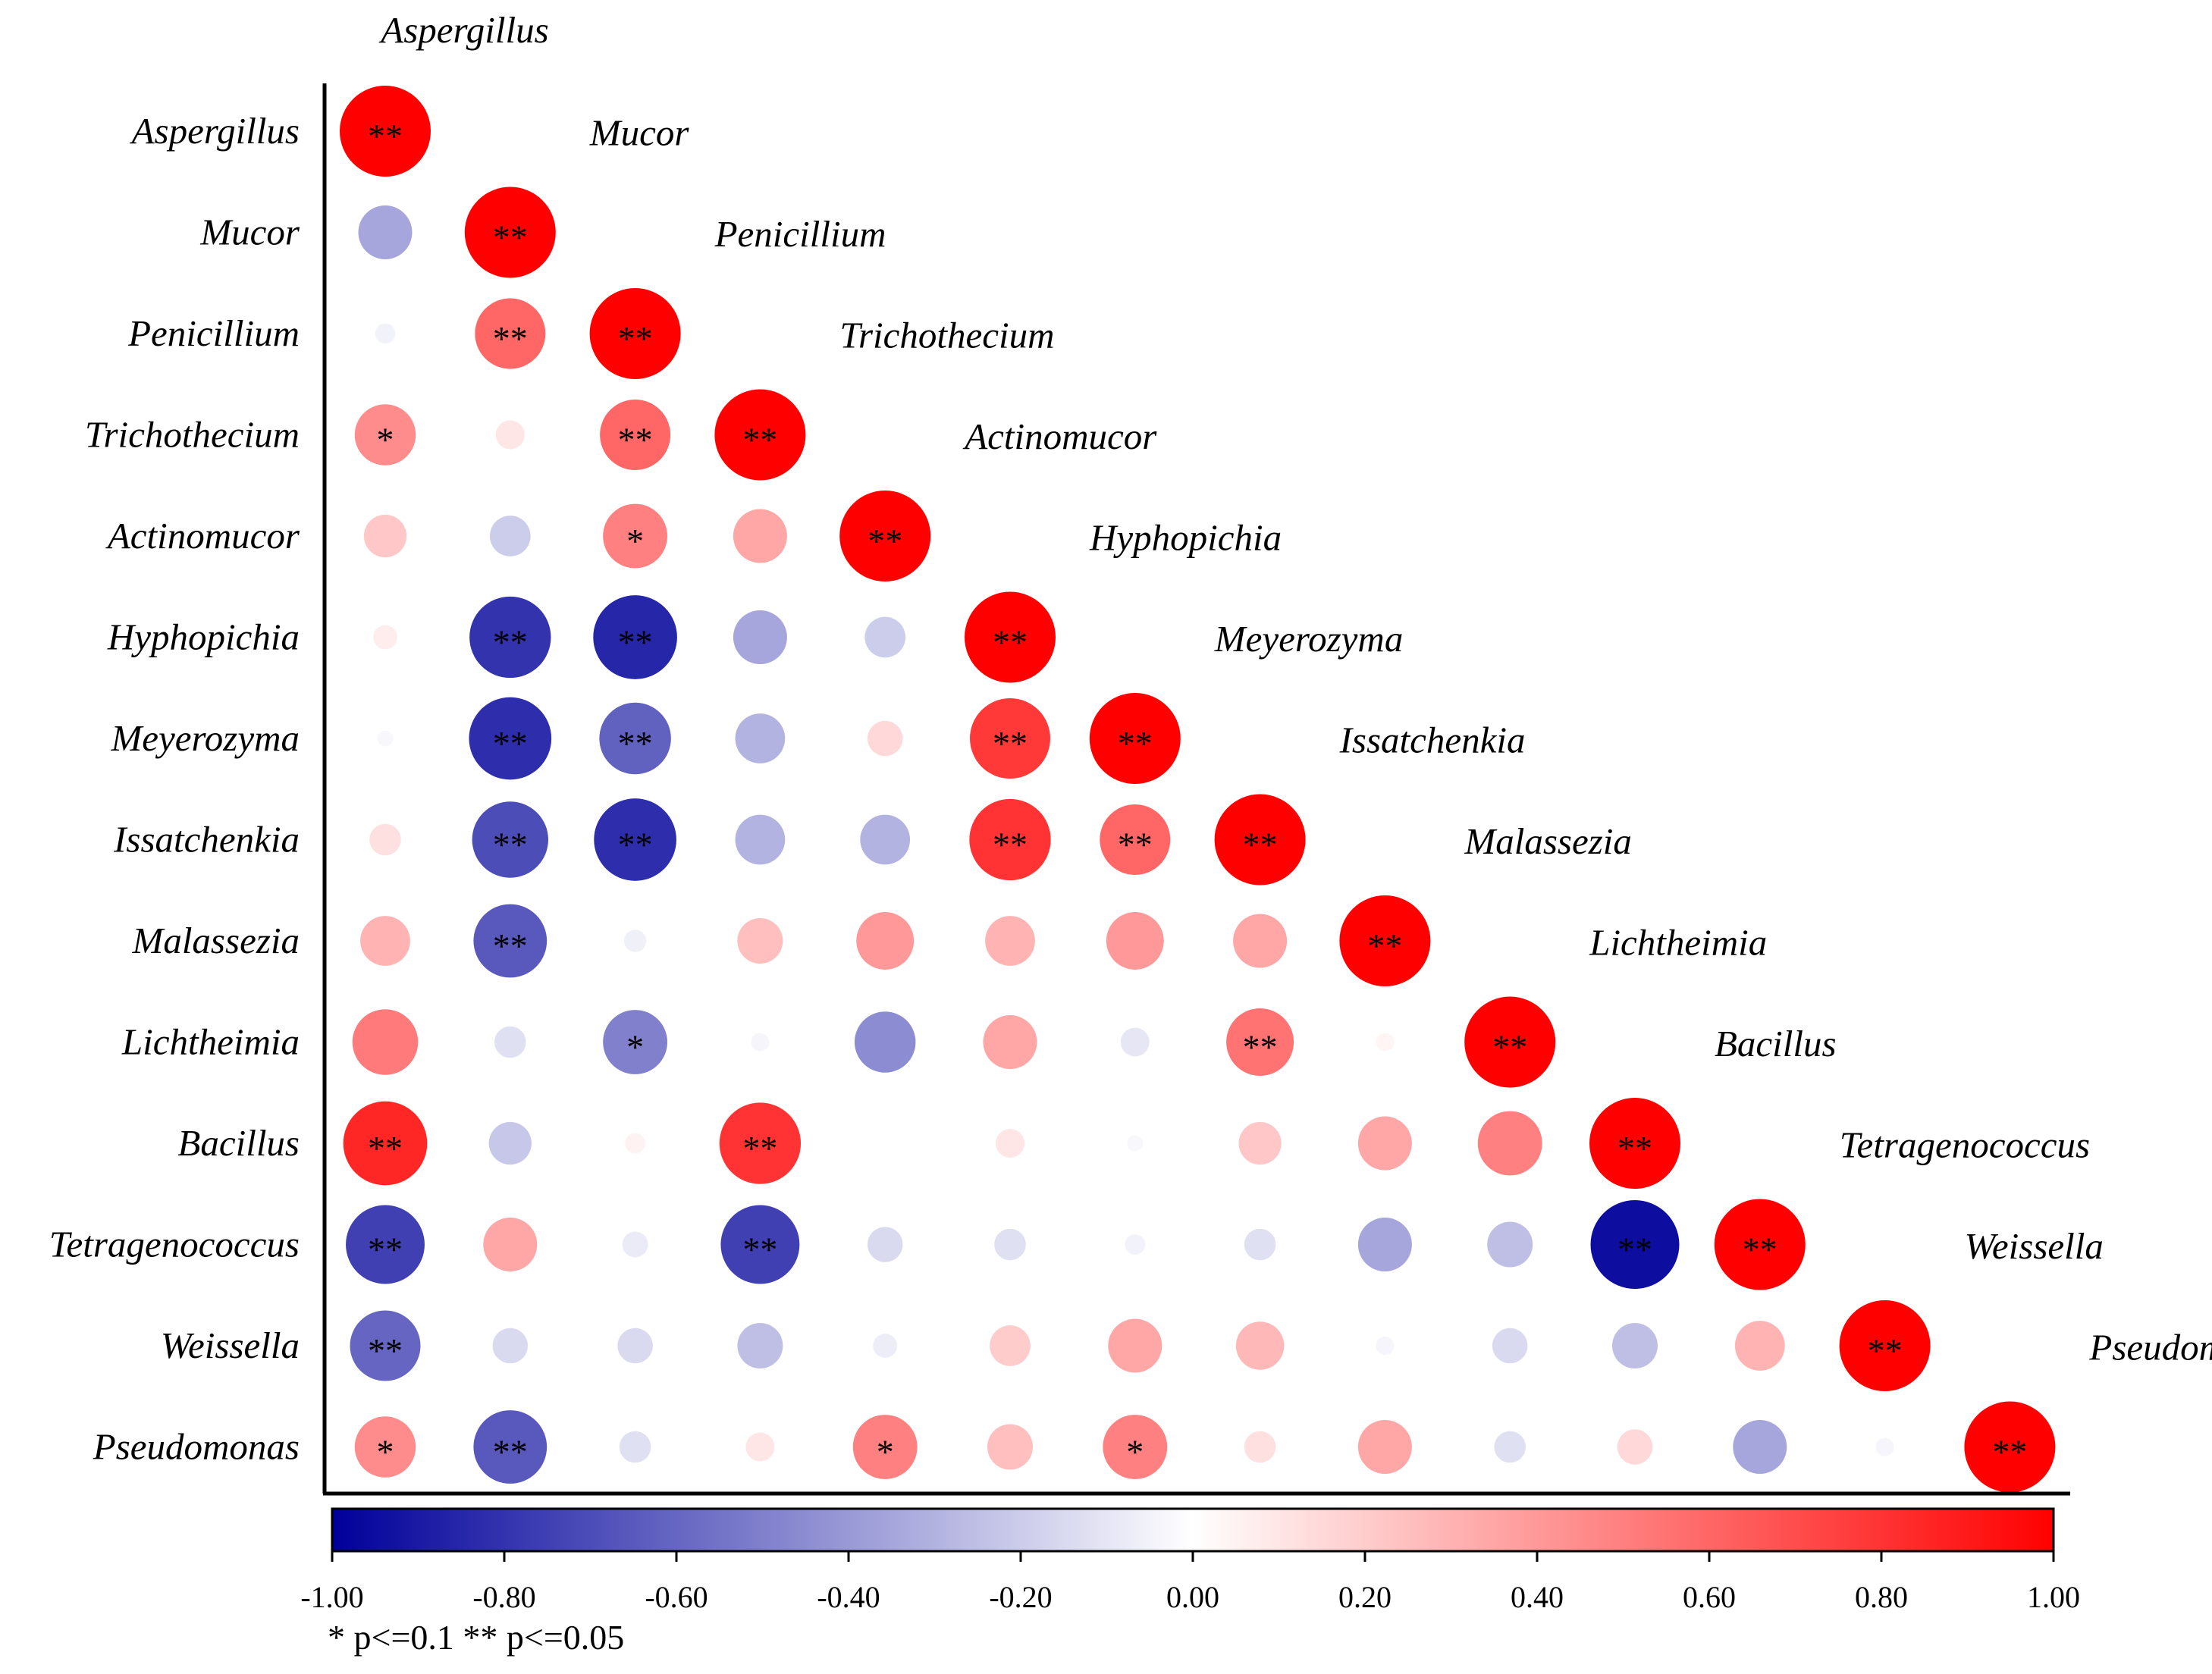 Image resolution: width=2212 pixels, height=1674 pixels. I want to click on colorbar-tick-label: 0.00, so click(1192, 1597).